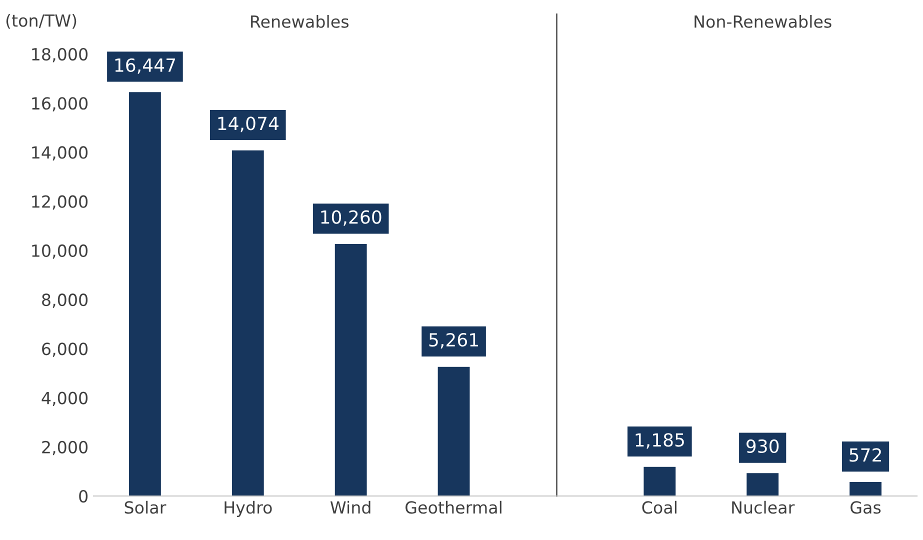  What do you see at coordinates (65, 301) in the screenshot?
I see `y-tick-label: 8,000` at bounding box center [65, 301].